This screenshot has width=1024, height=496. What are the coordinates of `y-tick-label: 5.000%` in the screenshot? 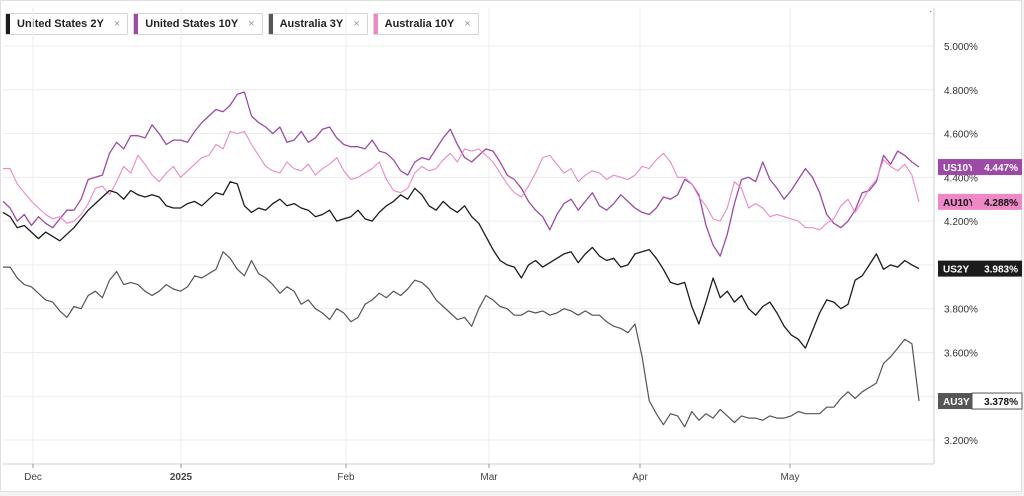 It's located at (961, 47).